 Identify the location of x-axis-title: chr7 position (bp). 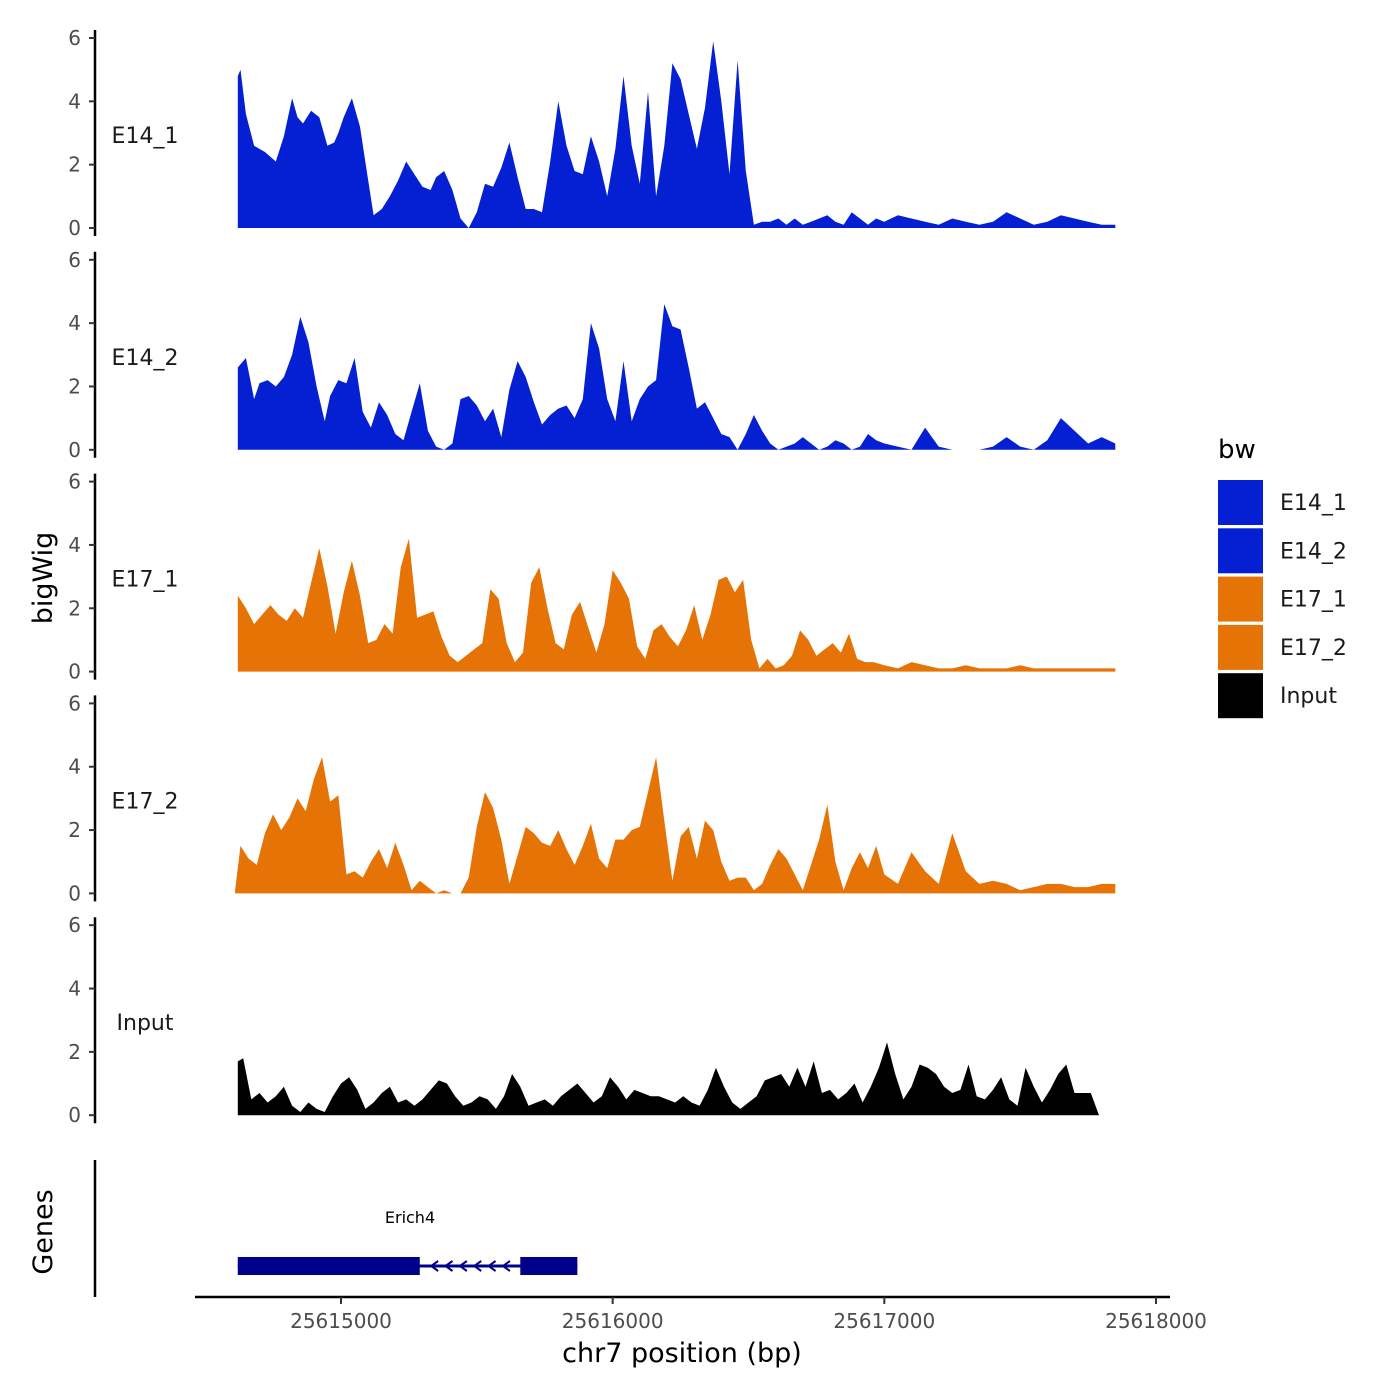
(682, 1353).